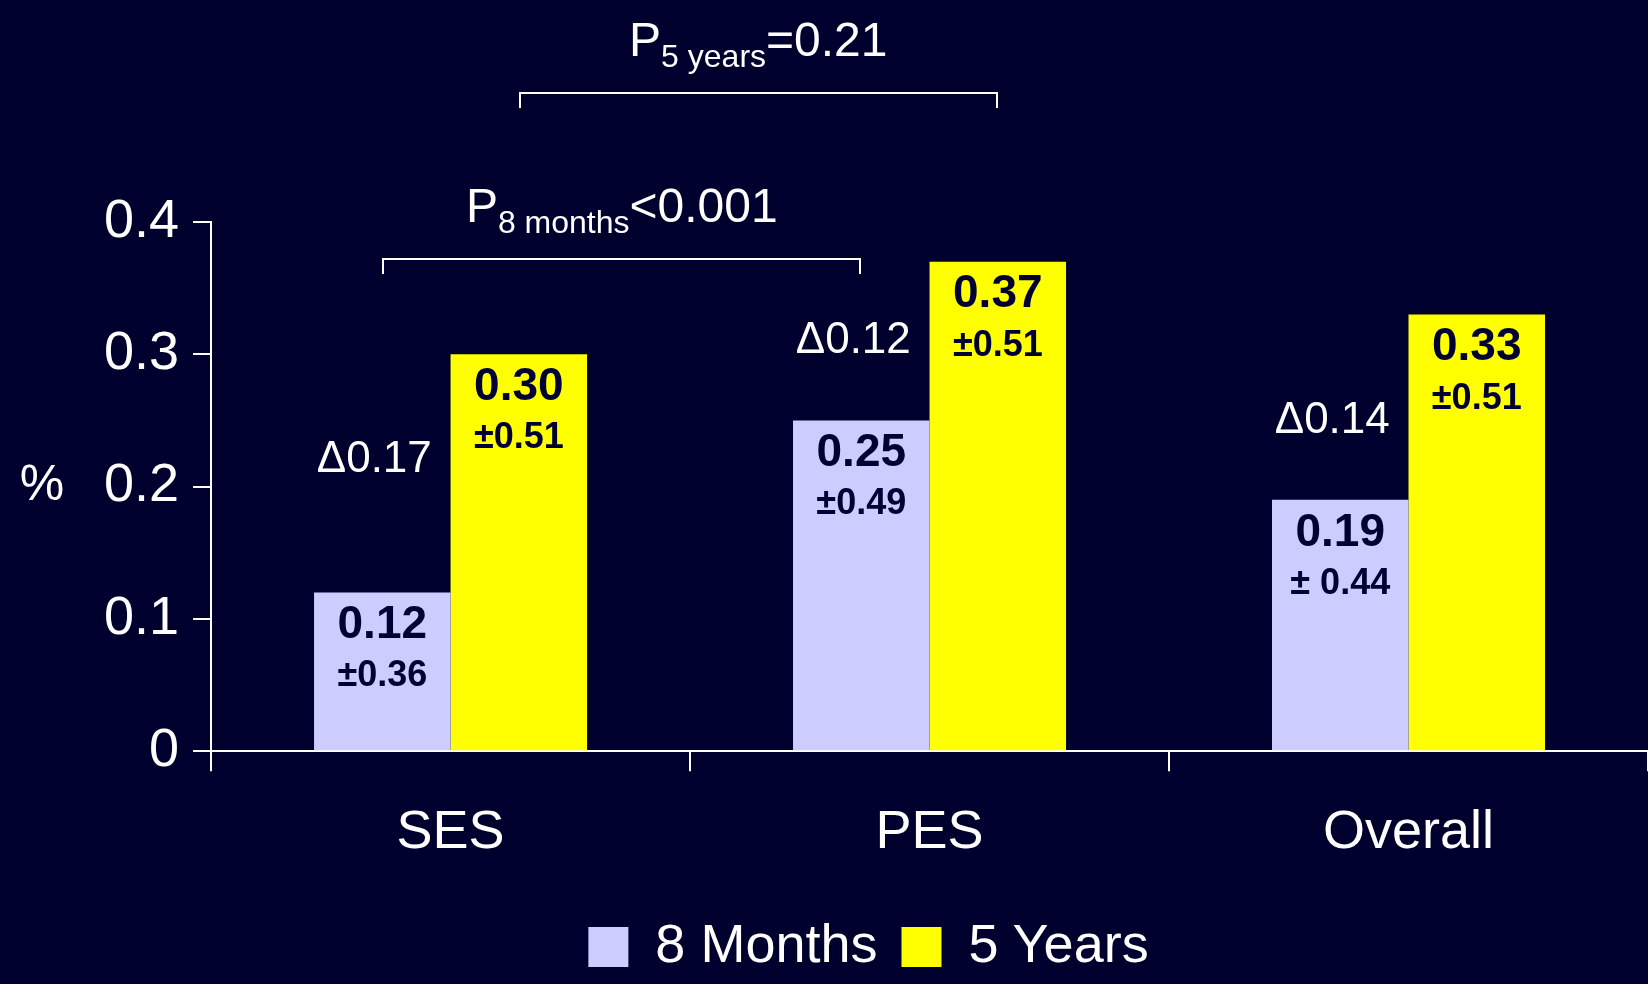 The width and height of the screenshot is (1648, 984). I want to click on x-tick-label: SES, so click(450, 829).